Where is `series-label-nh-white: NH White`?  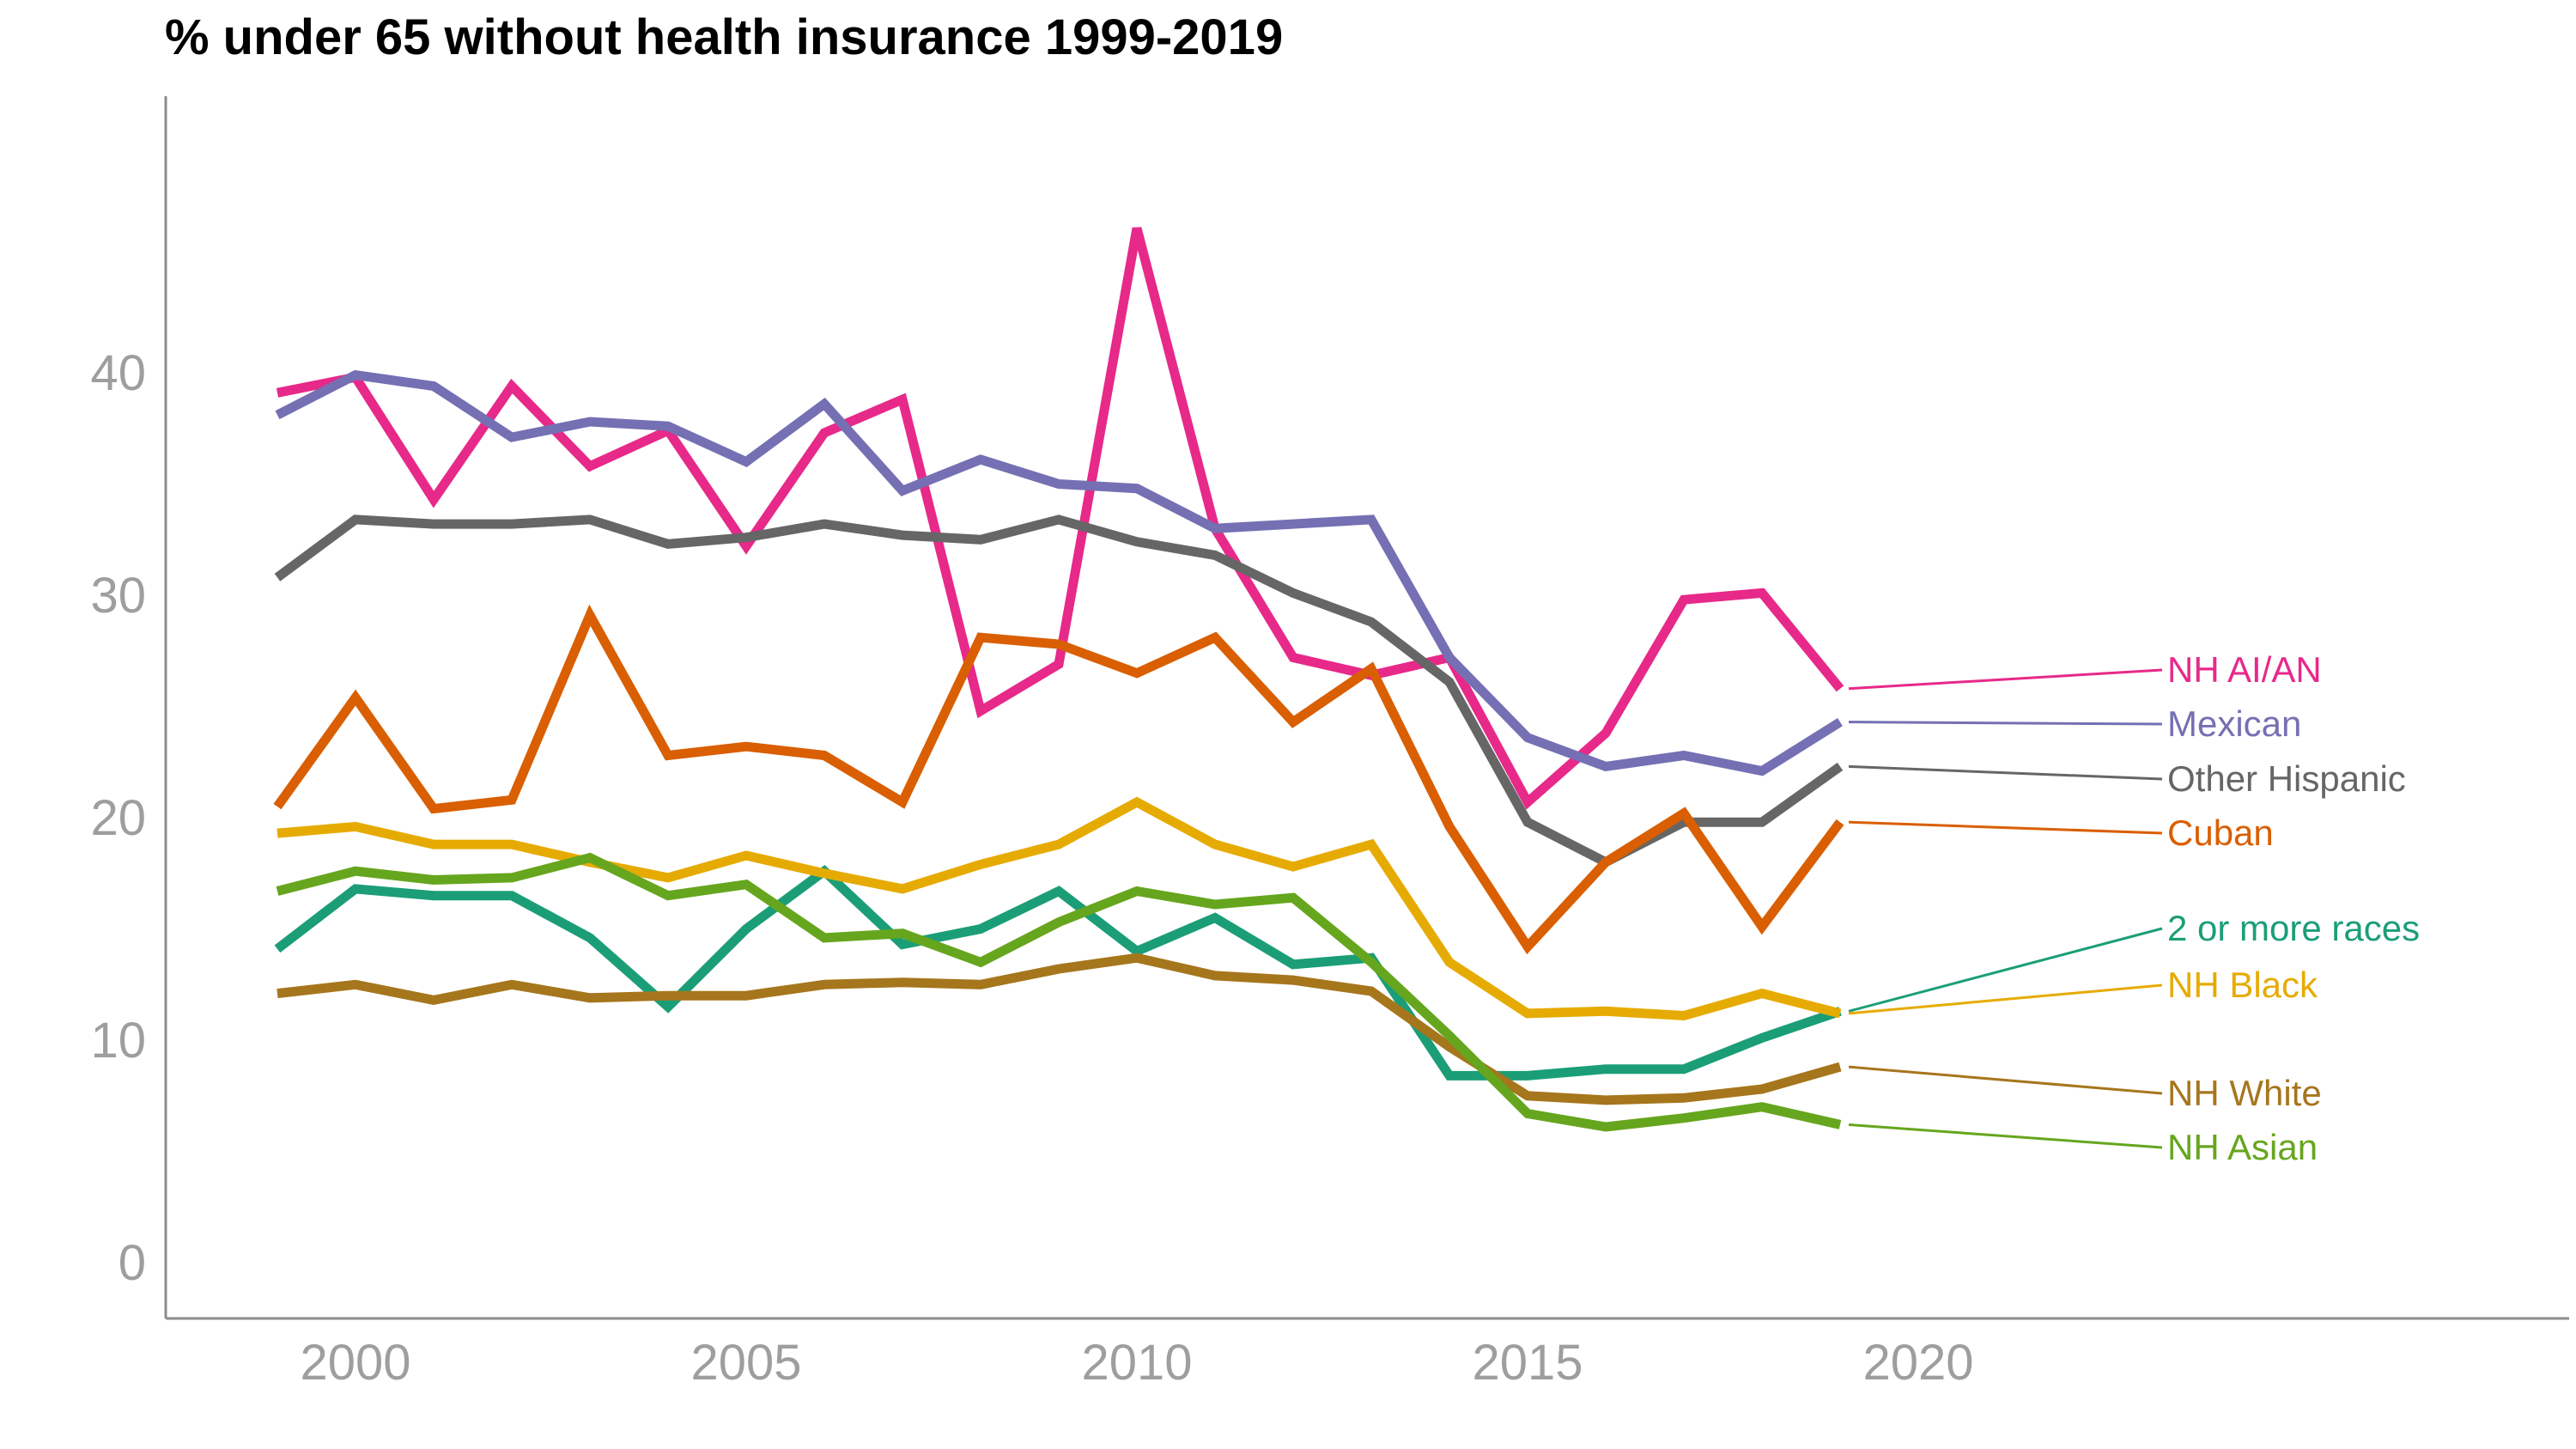 series-label-nh-white: NH White is located at coordinates (2244, 1093).